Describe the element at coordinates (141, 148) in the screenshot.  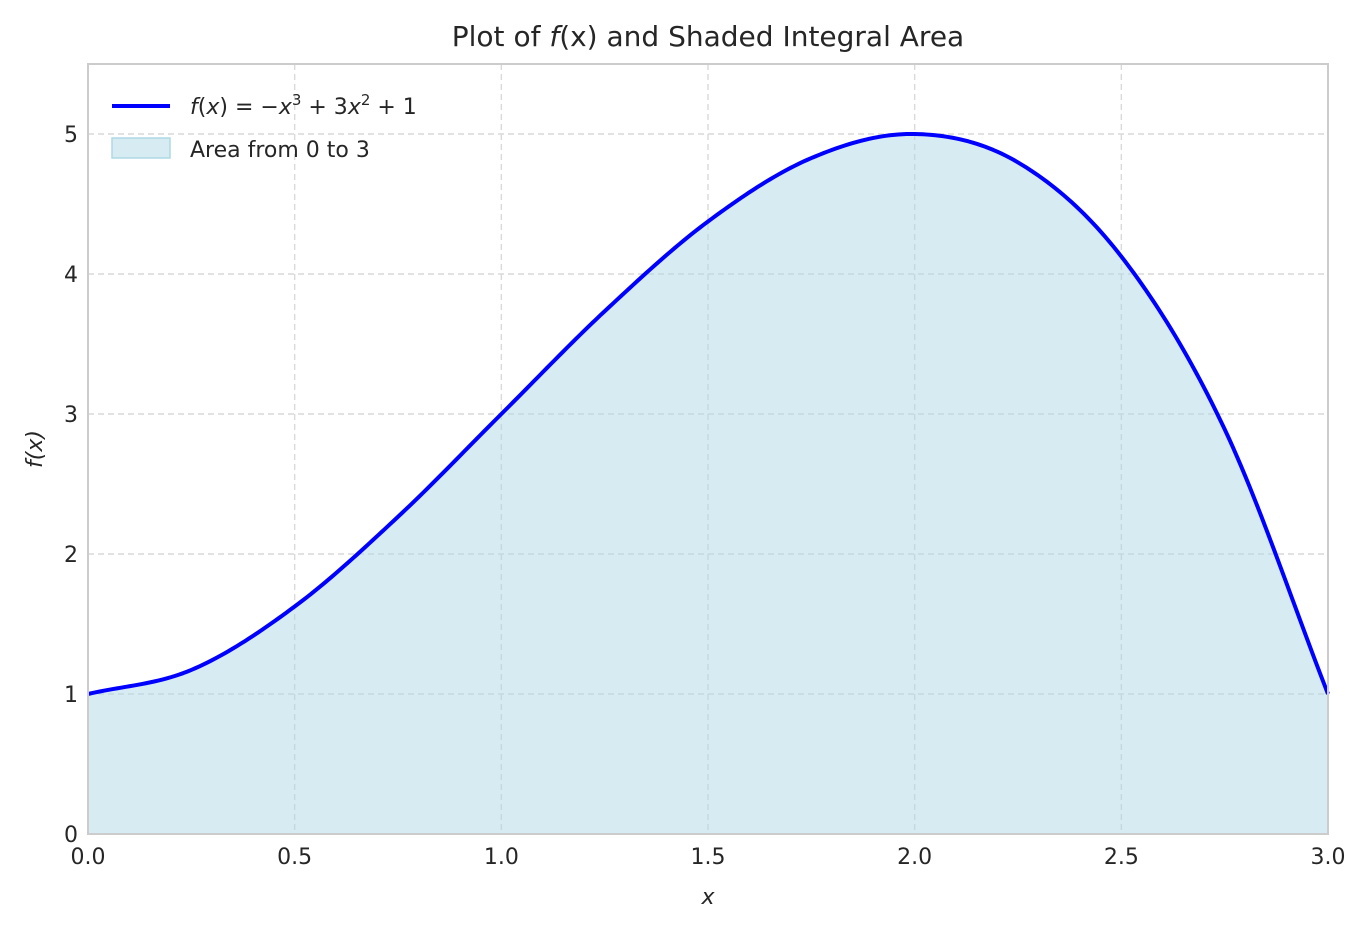
I see `legend-area-swatch` at that location.